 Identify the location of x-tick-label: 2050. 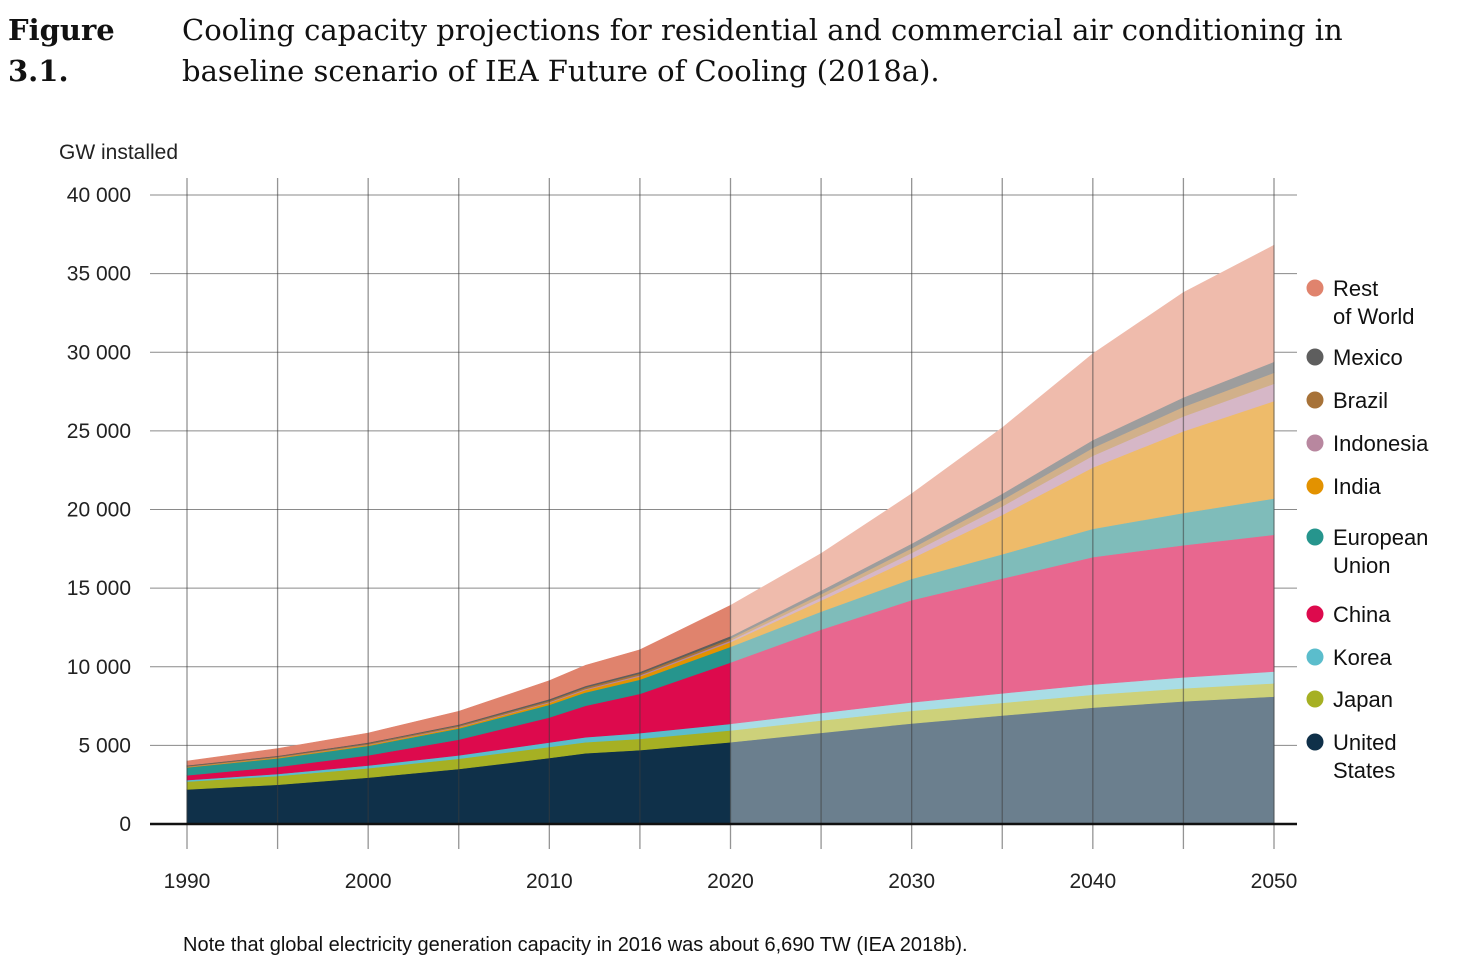
(1274, 881).